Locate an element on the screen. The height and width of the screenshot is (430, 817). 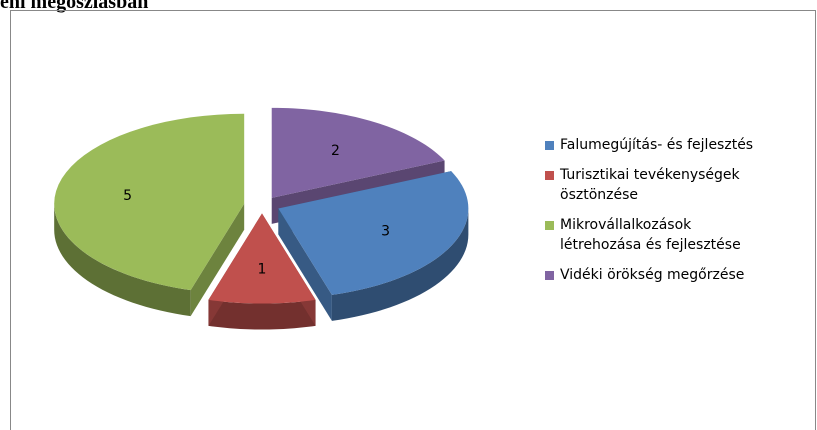
legend-label: Turisztikai tevékenységek ösztönzése is located at coordinates (650, 185).